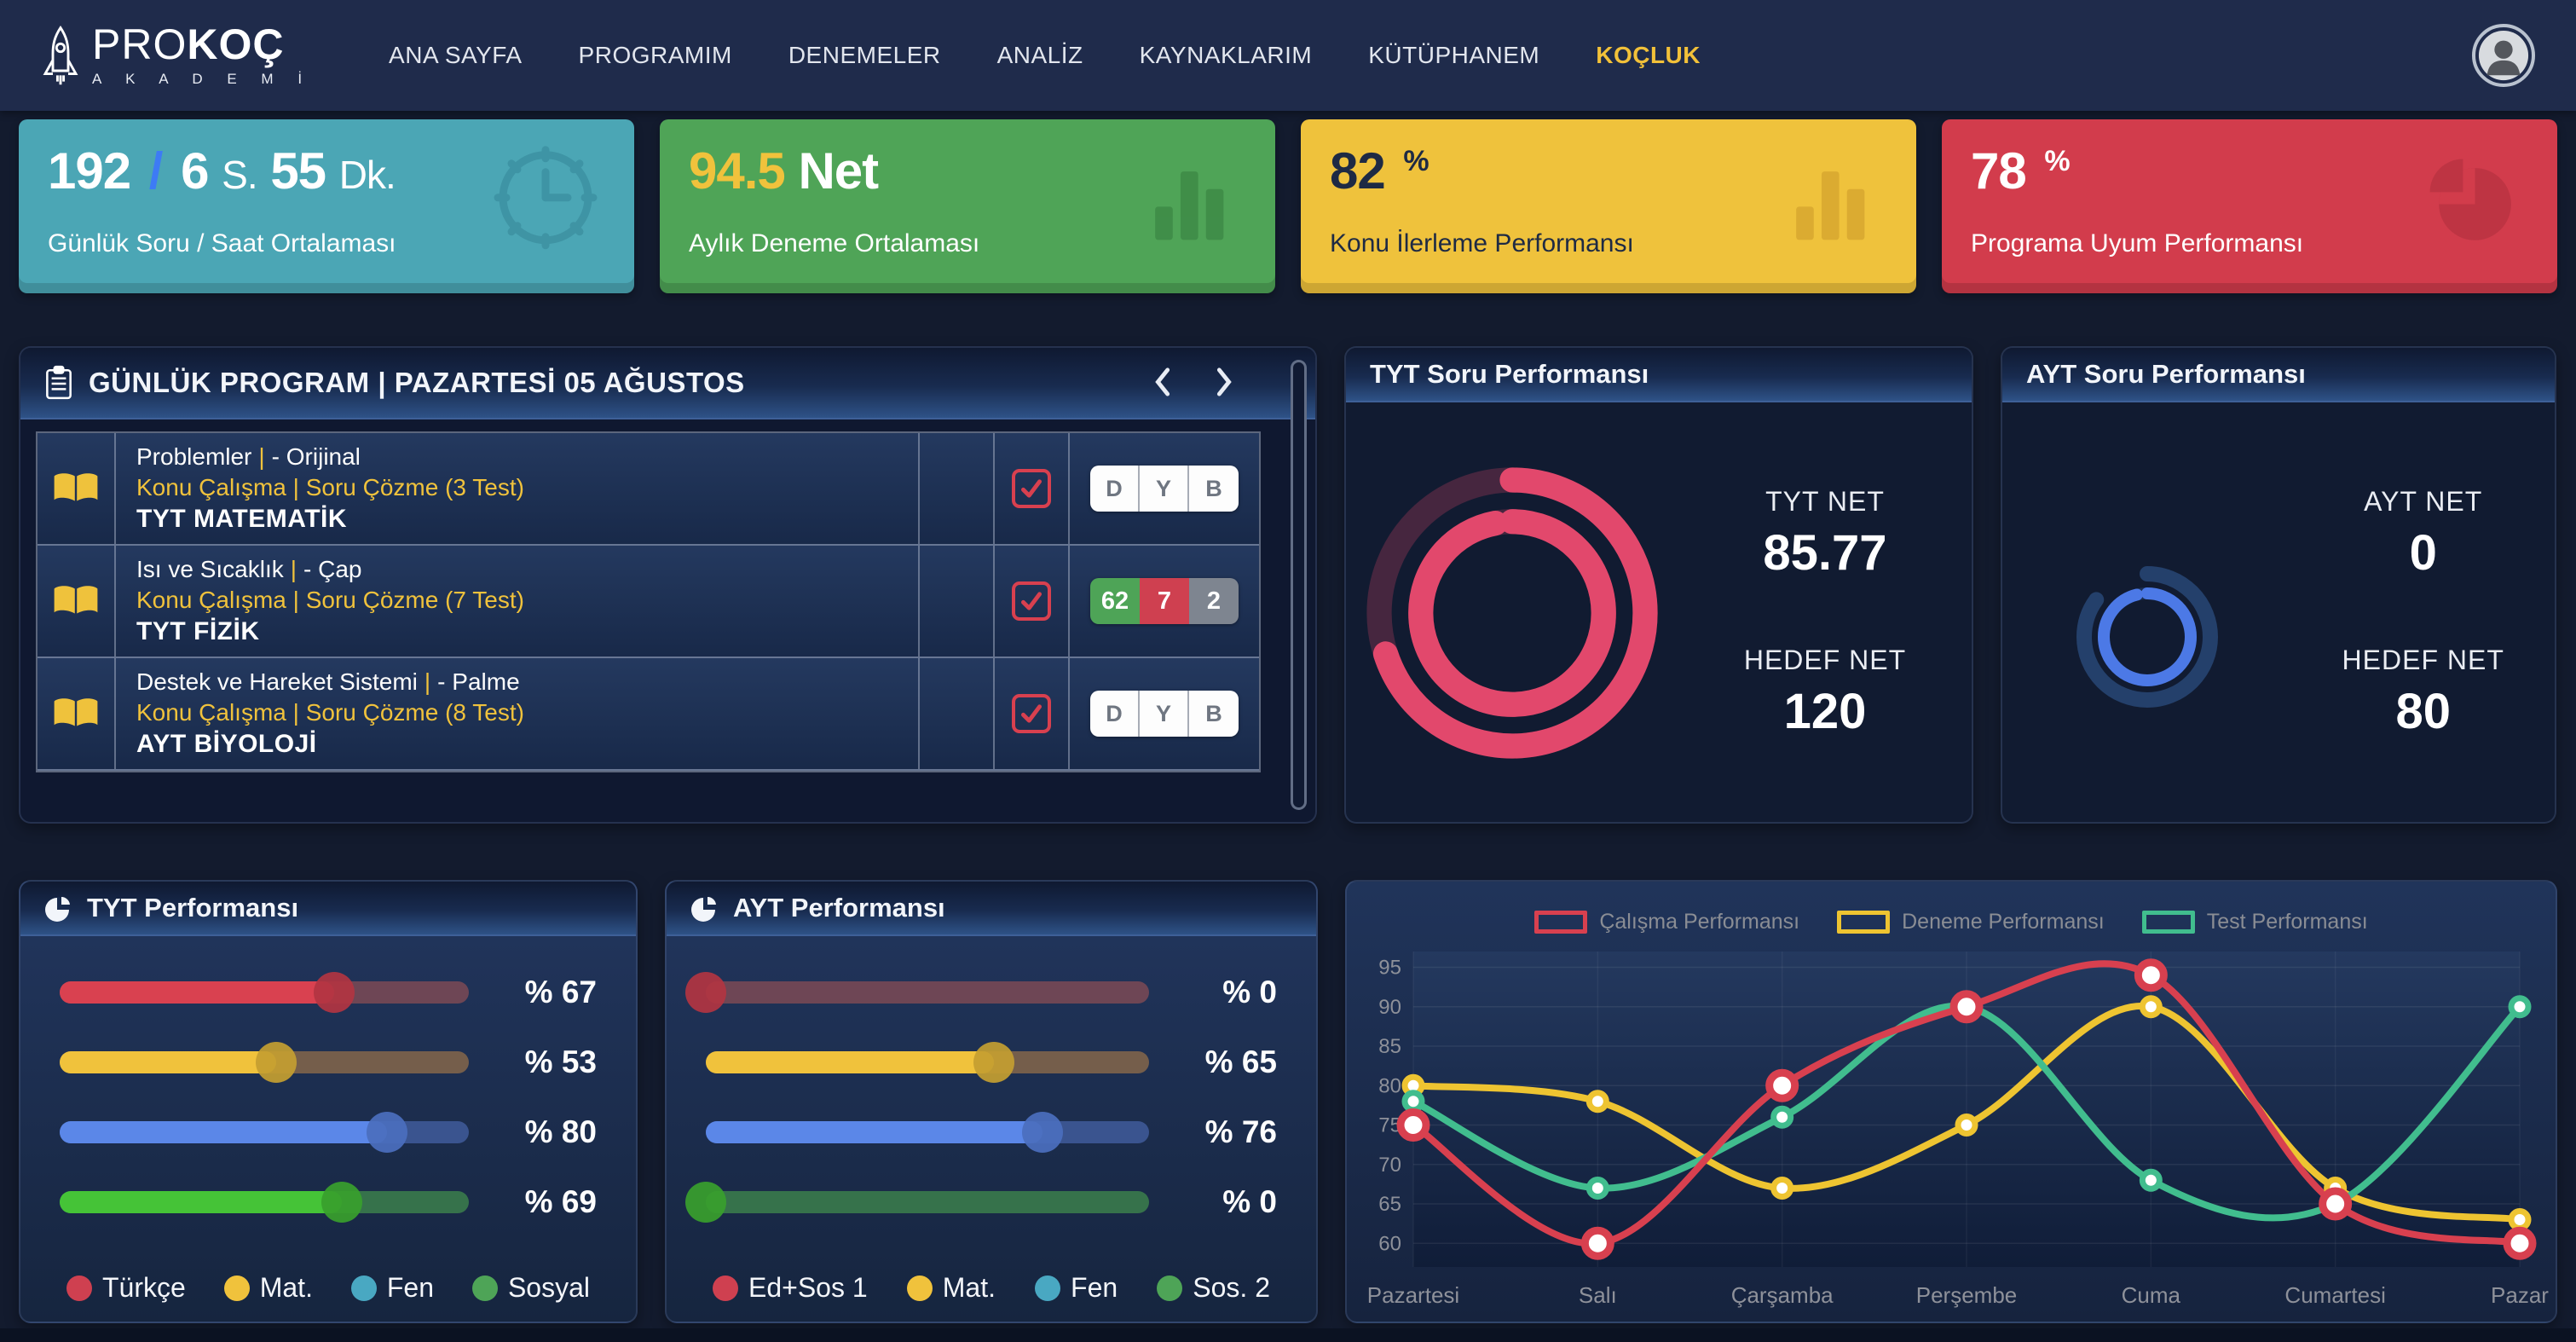 This screenshot has height=1342, width=2576. I want to click on pie-chart-icon, so click(2470, 199).